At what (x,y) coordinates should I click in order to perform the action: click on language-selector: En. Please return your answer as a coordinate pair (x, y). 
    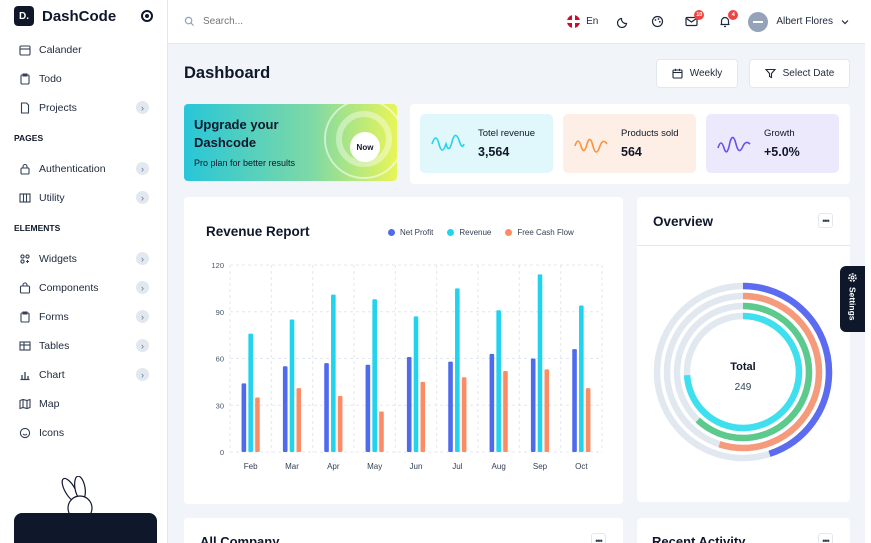
    Looking at the image, I should click on (582, 21).